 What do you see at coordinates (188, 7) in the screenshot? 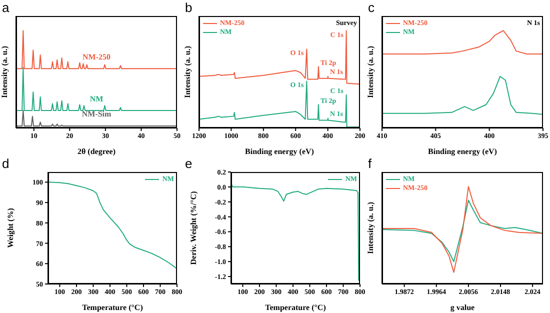
I see `chart-title: b` at bounding box center [188, 7].